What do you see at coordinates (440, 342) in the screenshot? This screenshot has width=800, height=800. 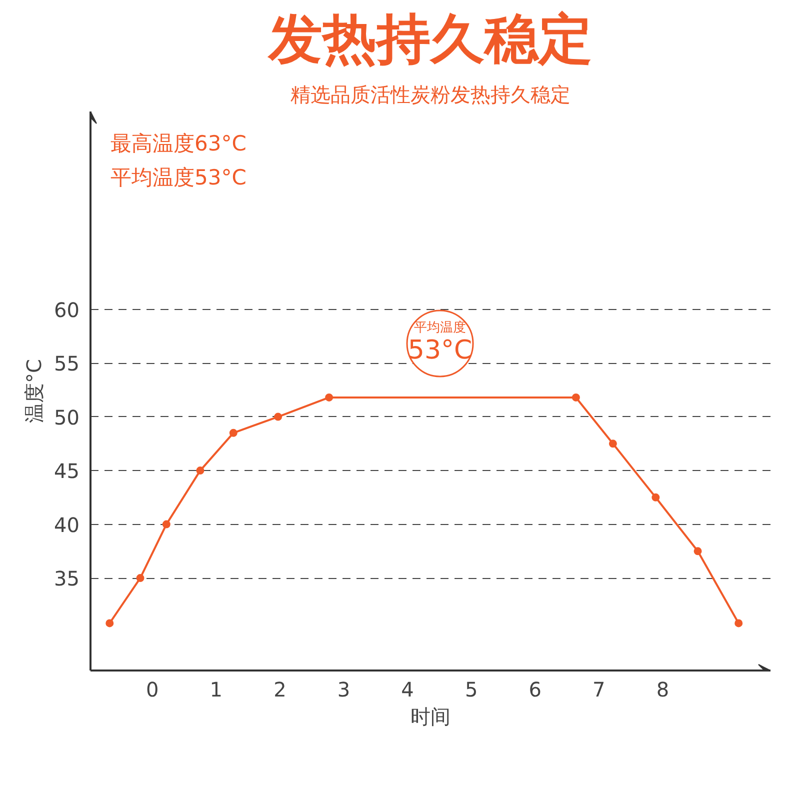 I see `annotation: 平均温度 53°C` at bounding box center [440, 342].